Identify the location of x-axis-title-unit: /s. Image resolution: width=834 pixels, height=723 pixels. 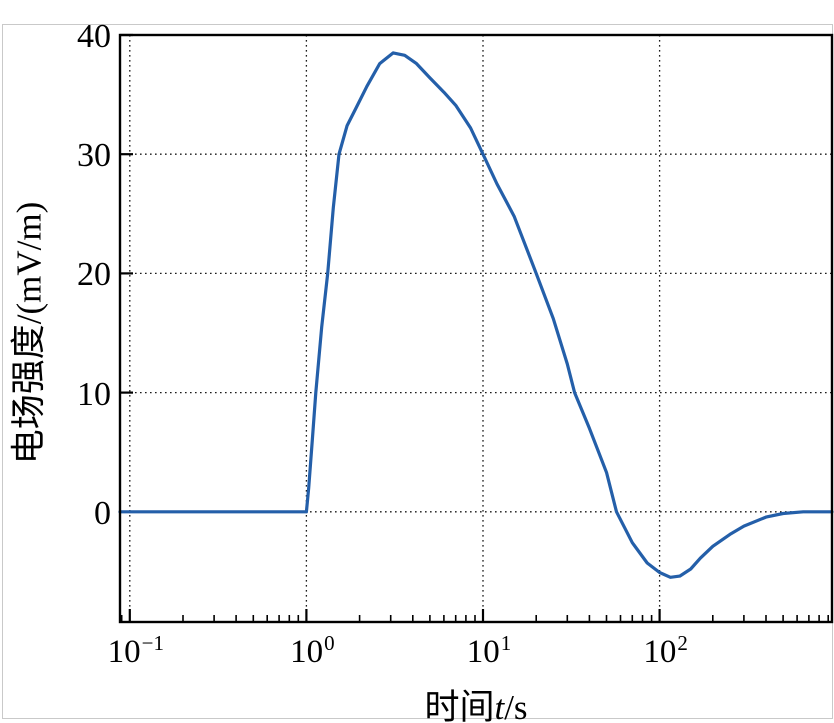
(516, 705).